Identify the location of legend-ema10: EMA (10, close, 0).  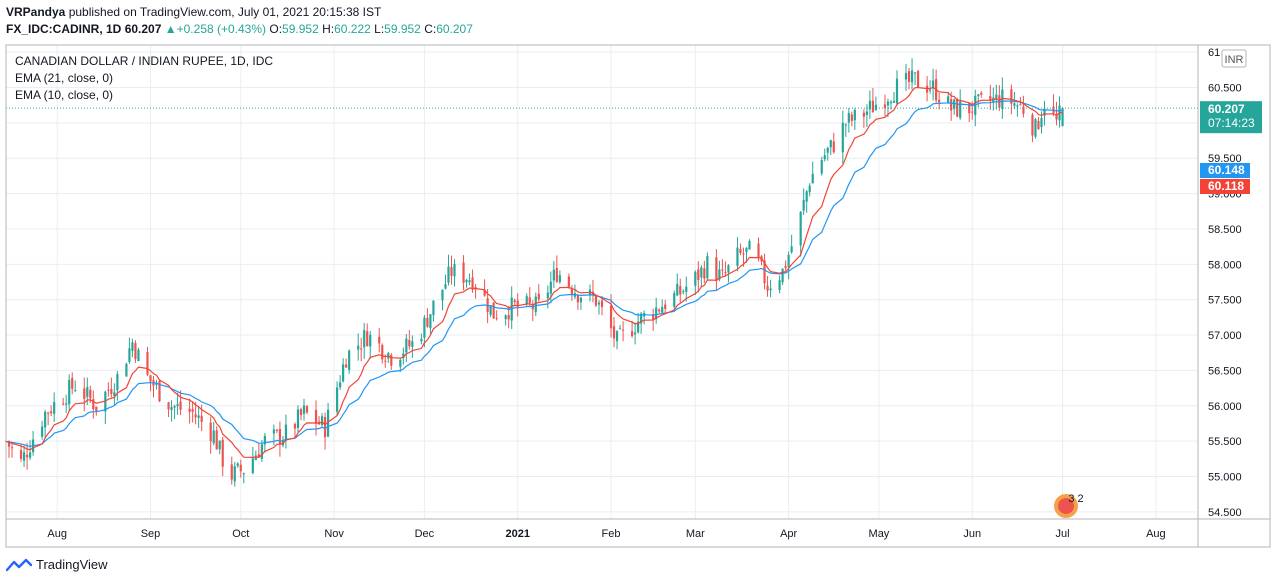
(64, 95).